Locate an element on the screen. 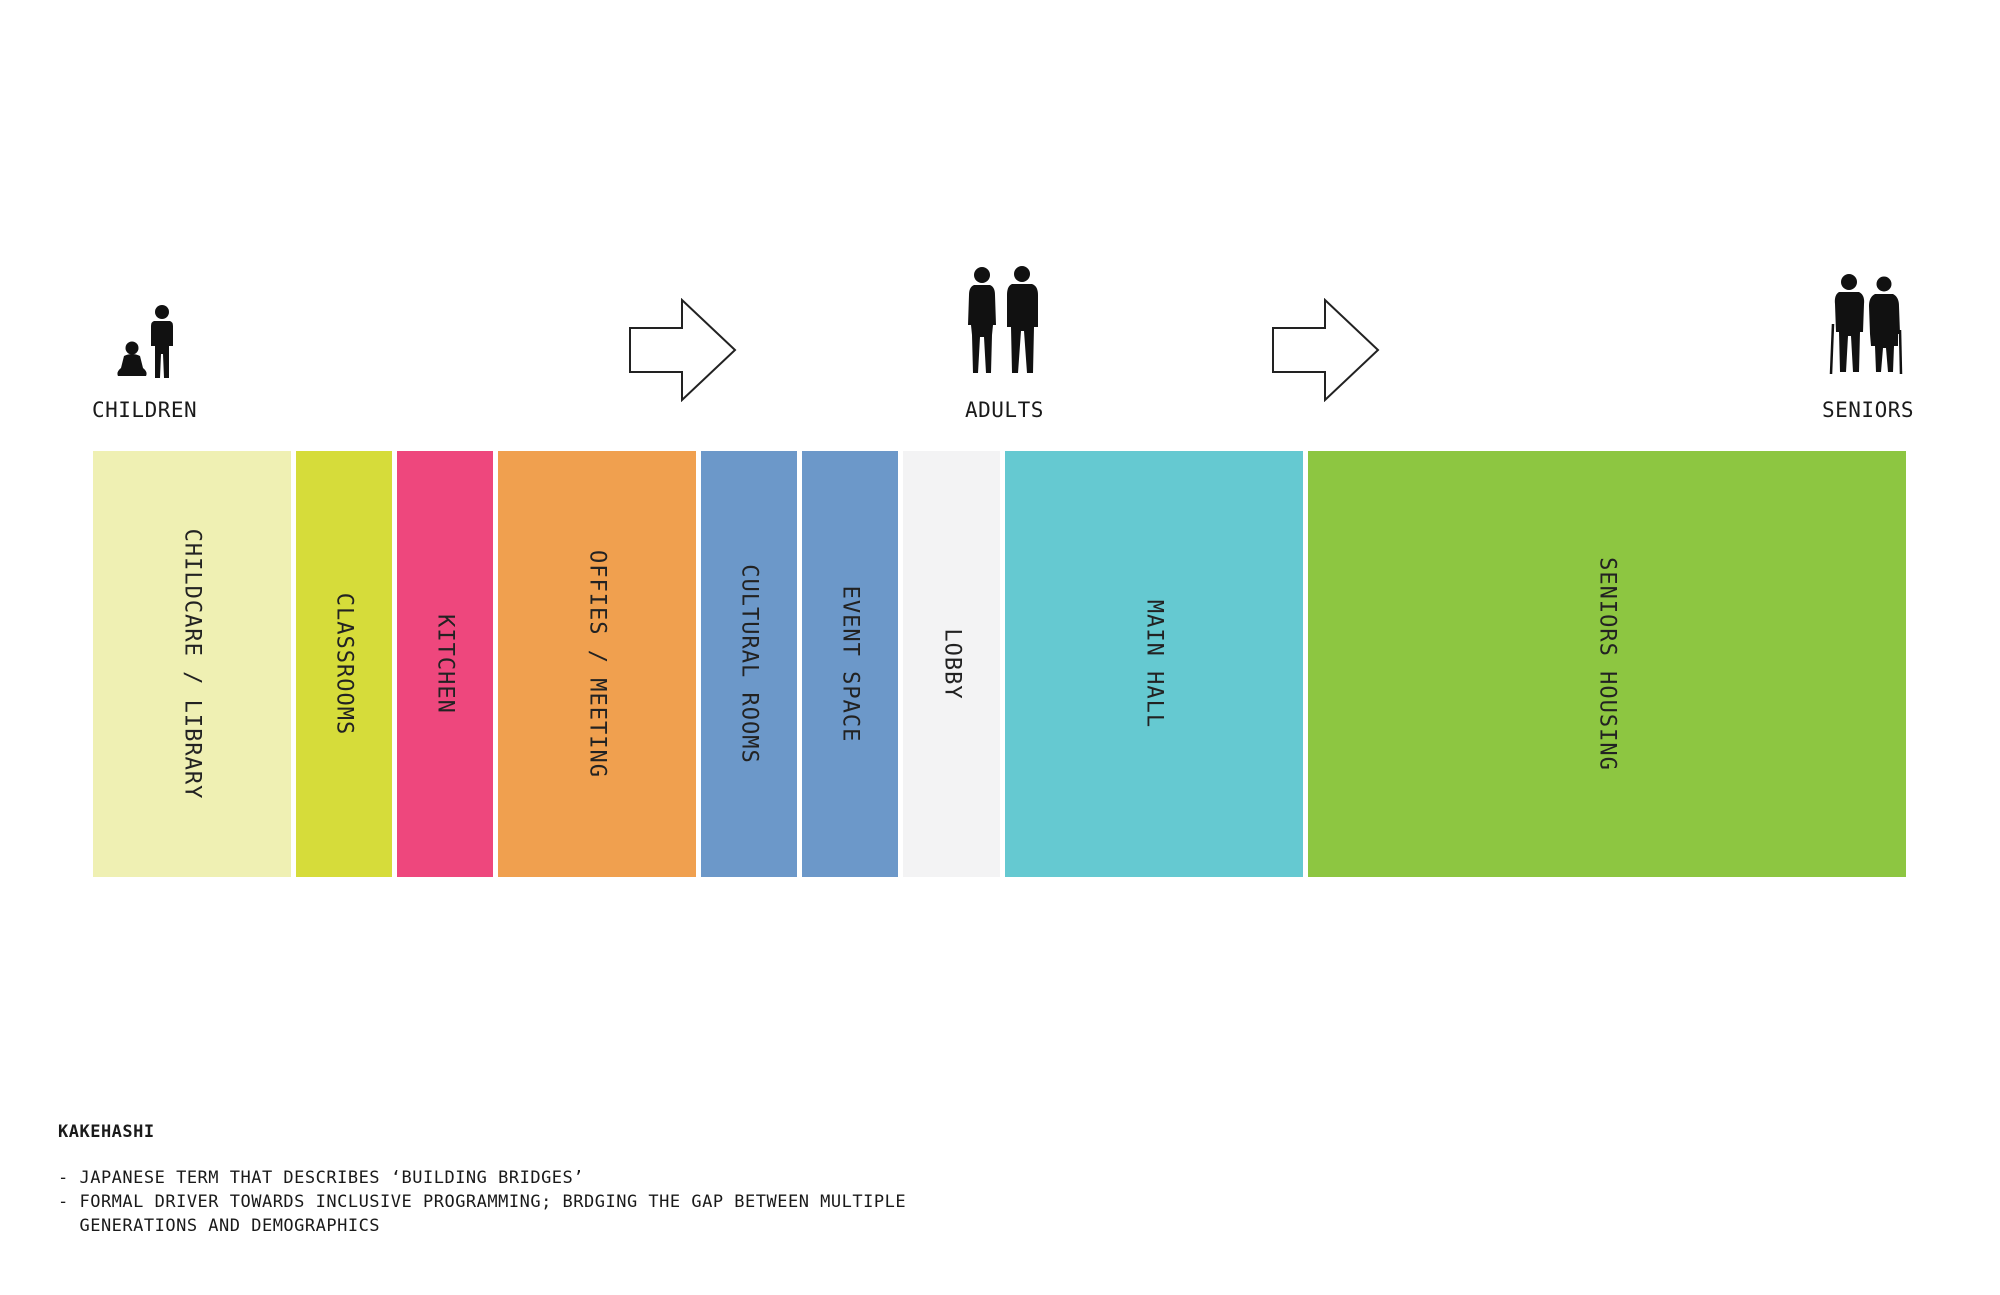 The width and height of the screenshot is (2000, 1295). program-bar-classrooms: CLASSROOMS is located at coordinates (344, 664).